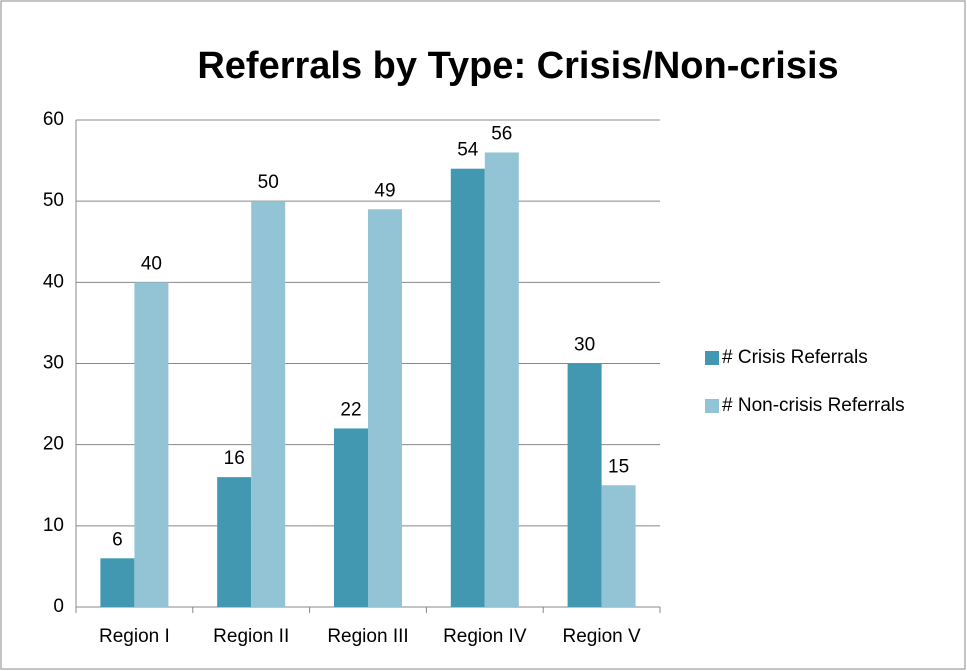 This screenshot has width=967, height=671. I want to click on value-label: 6, so click(117, 539).